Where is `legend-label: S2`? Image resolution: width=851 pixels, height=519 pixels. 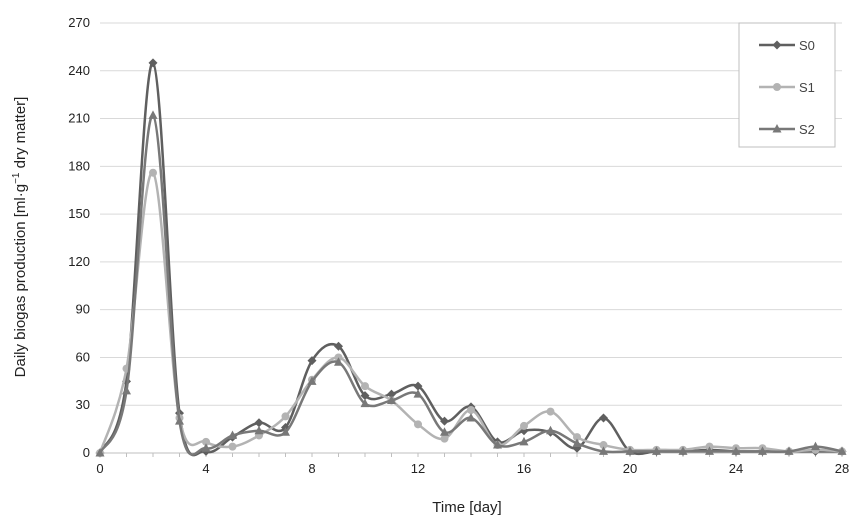 legend-label: S2 is located at coordinates (807, 129).